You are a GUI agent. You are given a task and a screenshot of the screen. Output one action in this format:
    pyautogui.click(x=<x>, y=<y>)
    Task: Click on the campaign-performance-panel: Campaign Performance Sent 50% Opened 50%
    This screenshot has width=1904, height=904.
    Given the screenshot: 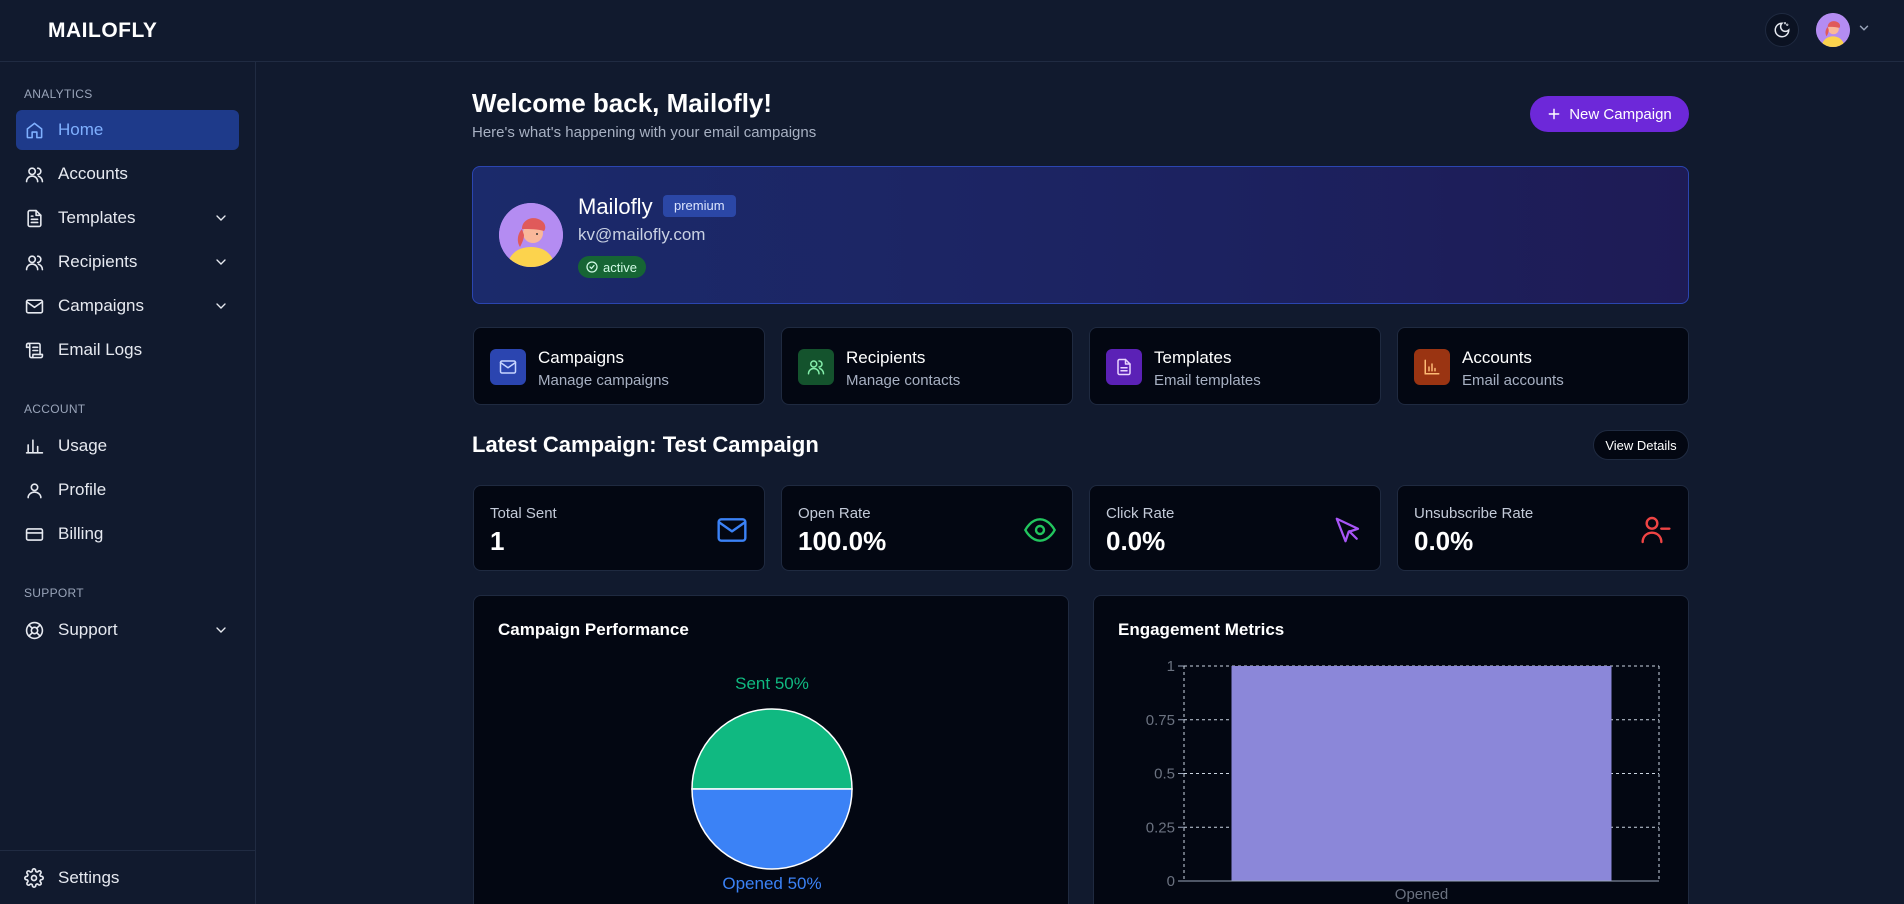 What is the action you would take?
    pyautogui.click(x=771, y=749)
    